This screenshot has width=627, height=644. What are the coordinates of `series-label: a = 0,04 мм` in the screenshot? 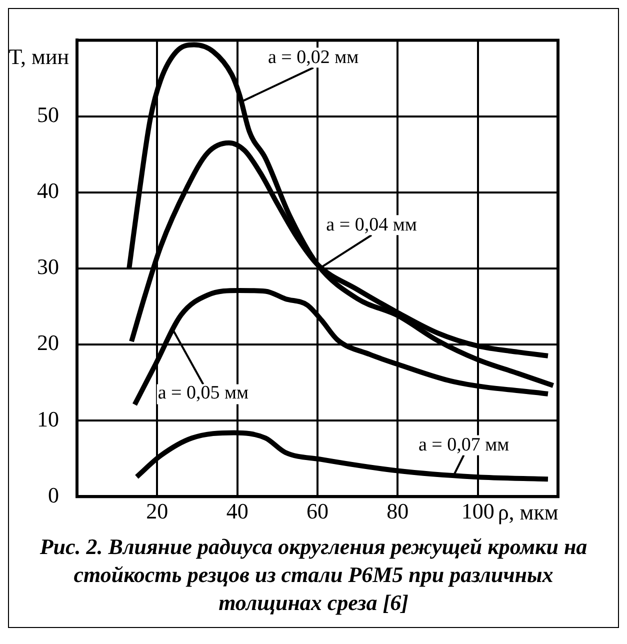 It's located at (371, 225).